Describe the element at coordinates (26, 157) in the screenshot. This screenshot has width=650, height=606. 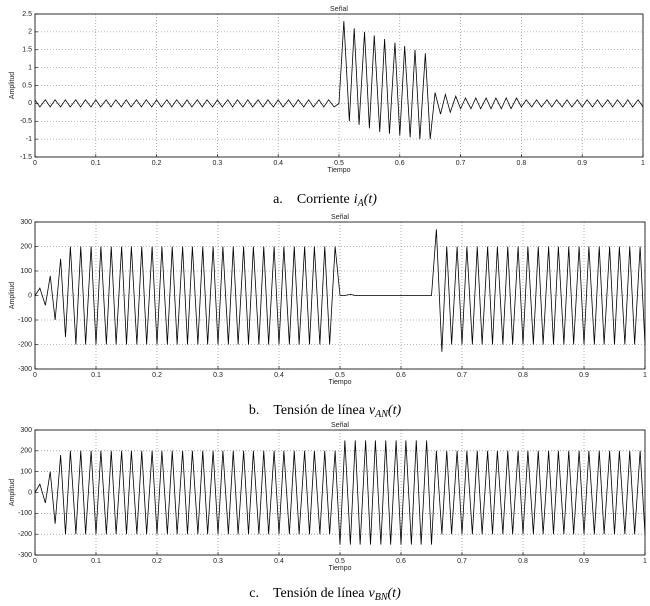
I see `y-tick-label: -1.5` at that location.